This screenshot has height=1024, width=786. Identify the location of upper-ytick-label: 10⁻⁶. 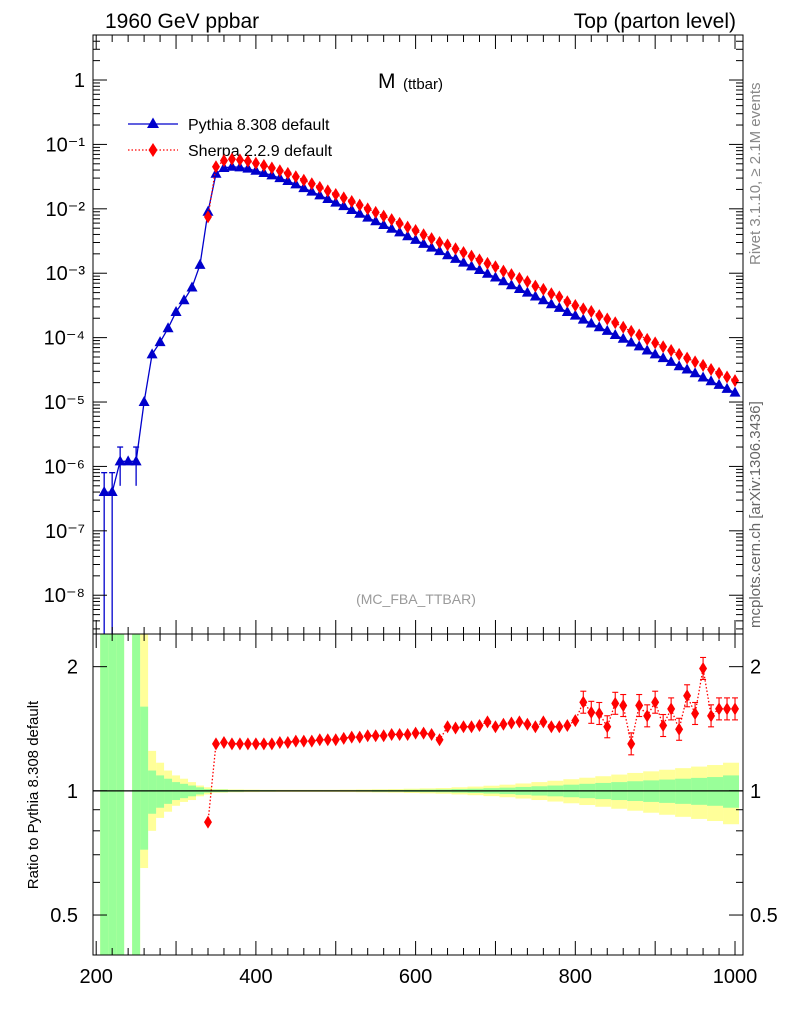
(64, 467).